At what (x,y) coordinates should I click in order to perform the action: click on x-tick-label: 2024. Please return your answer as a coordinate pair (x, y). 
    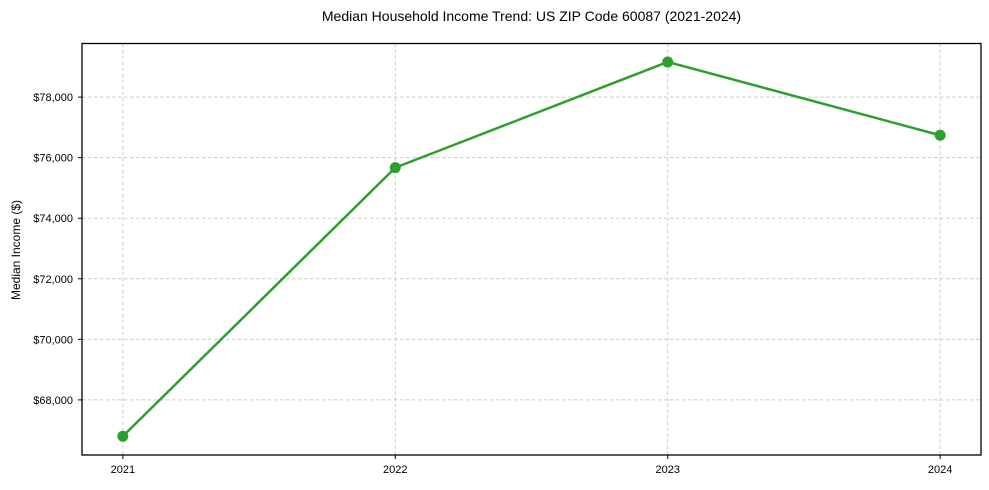
    Looking at the image, I should click on (940, 470).